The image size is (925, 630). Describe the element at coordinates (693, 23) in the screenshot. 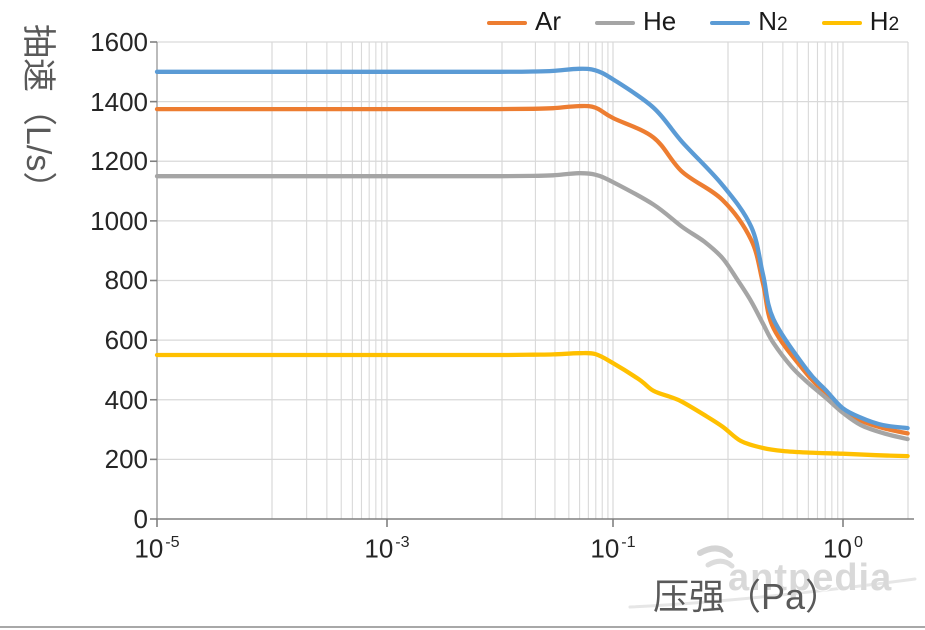

I see `chart-legend: Ar He N2 H2` at that location.